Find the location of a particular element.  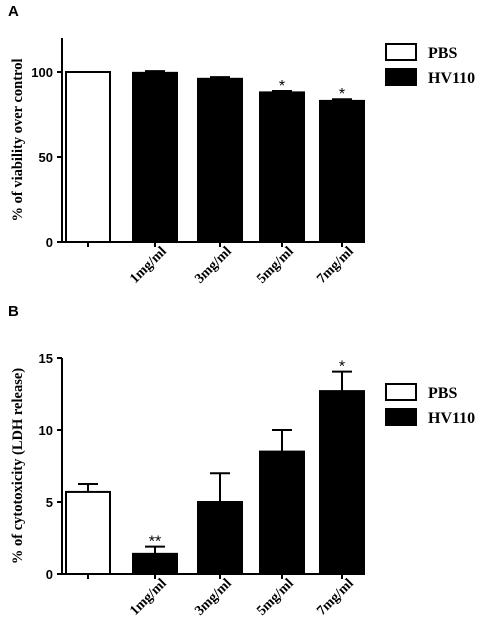

panel-letter: A is located at coordinates (13, 11).